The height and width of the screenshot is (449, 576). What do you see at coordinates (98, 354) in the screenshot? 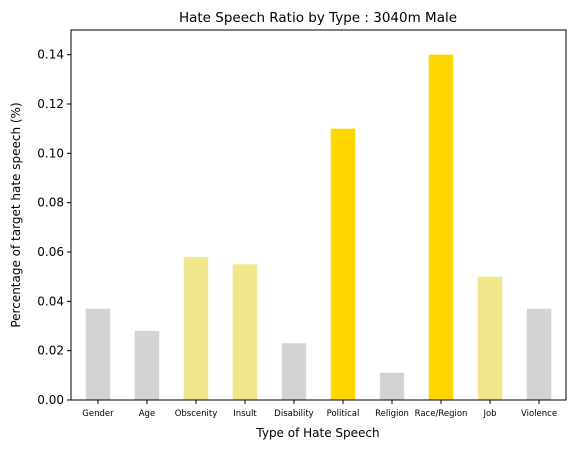
I see `bar-gender` at bounding box center [98, 354].